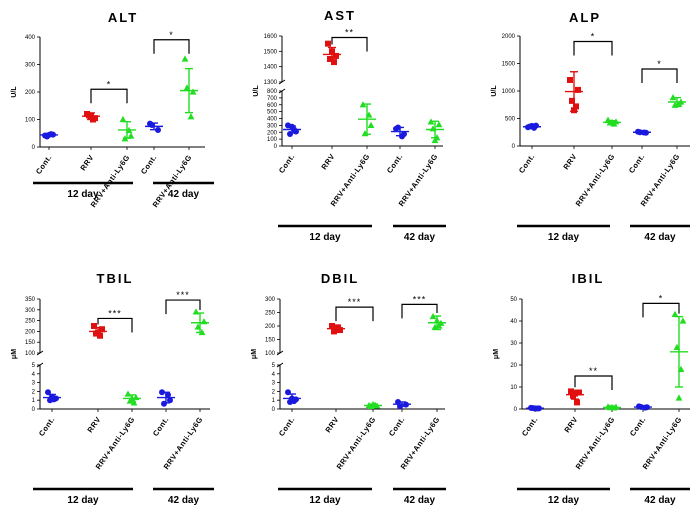 This screenshot has height=520, width=699. I want to click on y-tick-label: 4, so click(34, 375).